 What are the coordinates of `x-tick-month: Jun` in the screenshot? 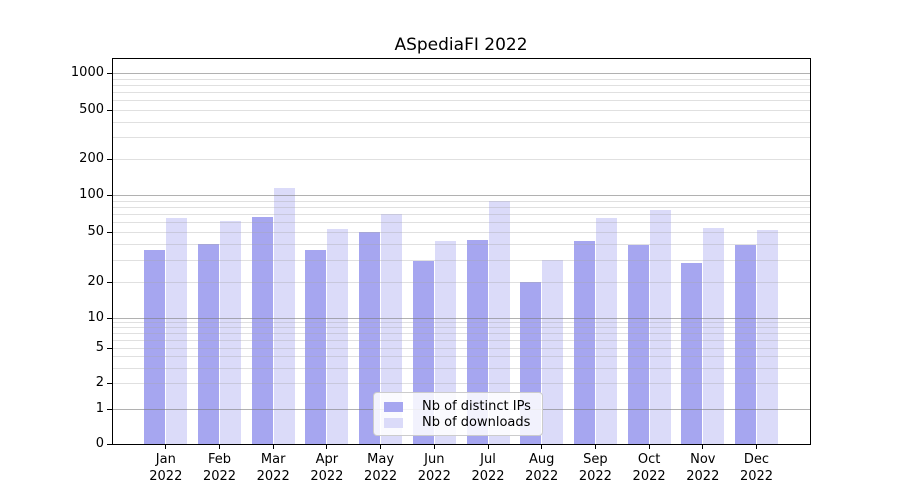 It's located at (434, 459).